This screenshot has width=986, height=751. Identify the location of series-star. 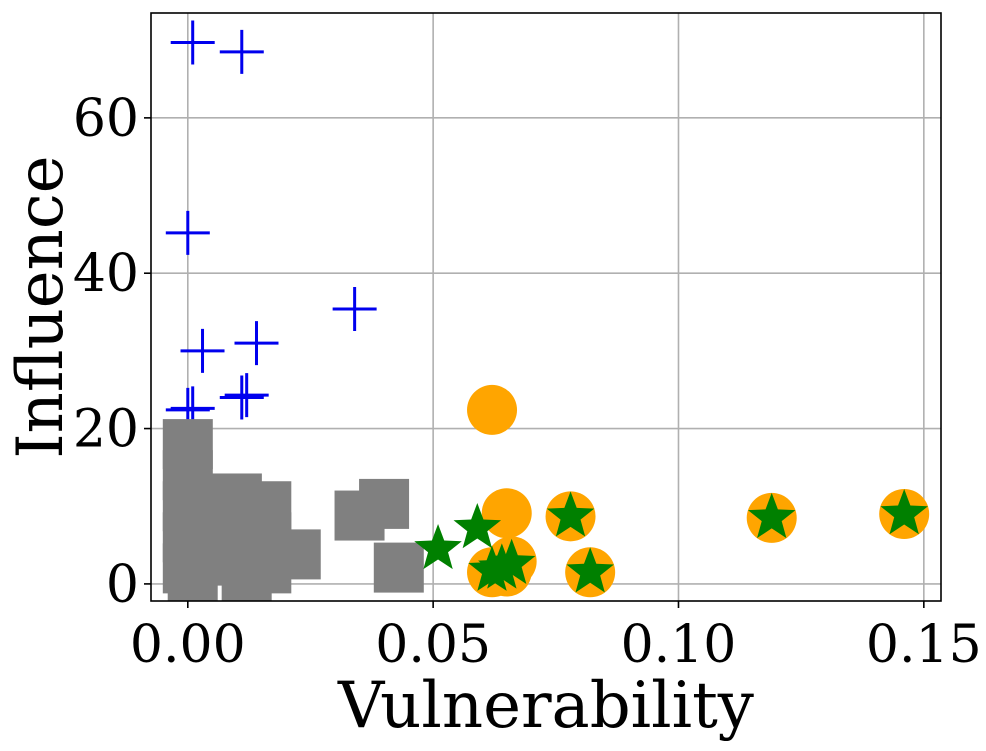
(671, 541).